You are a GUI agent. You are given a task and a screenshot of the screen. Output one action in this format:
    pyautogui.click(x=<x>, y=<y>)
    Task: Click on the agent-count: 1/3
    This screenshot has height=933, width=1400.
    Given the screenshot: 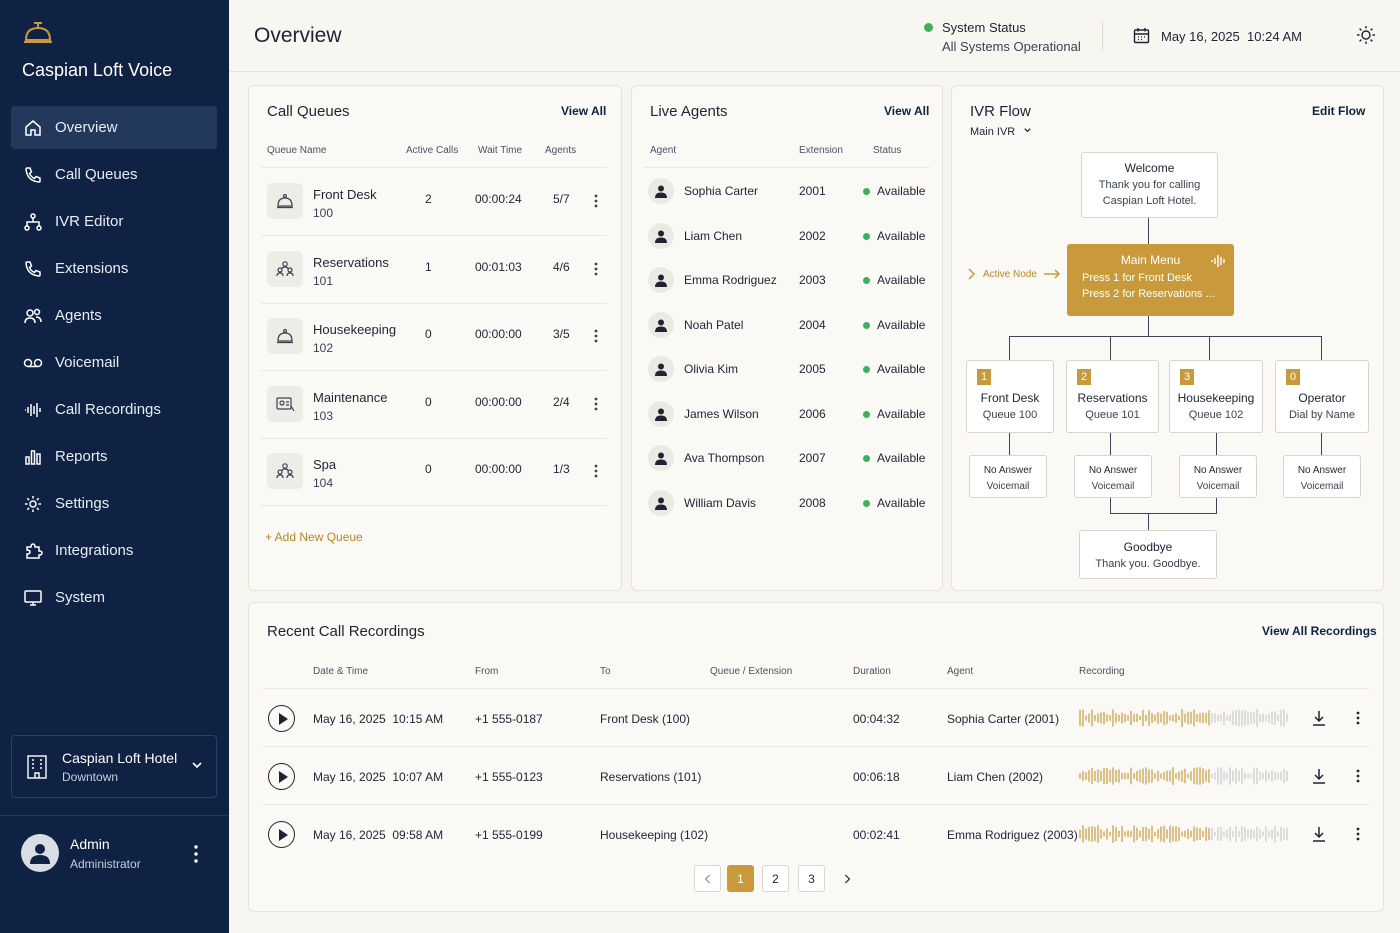 What is the action you would take?
    pyautogui.click(x=561, y=469)
    